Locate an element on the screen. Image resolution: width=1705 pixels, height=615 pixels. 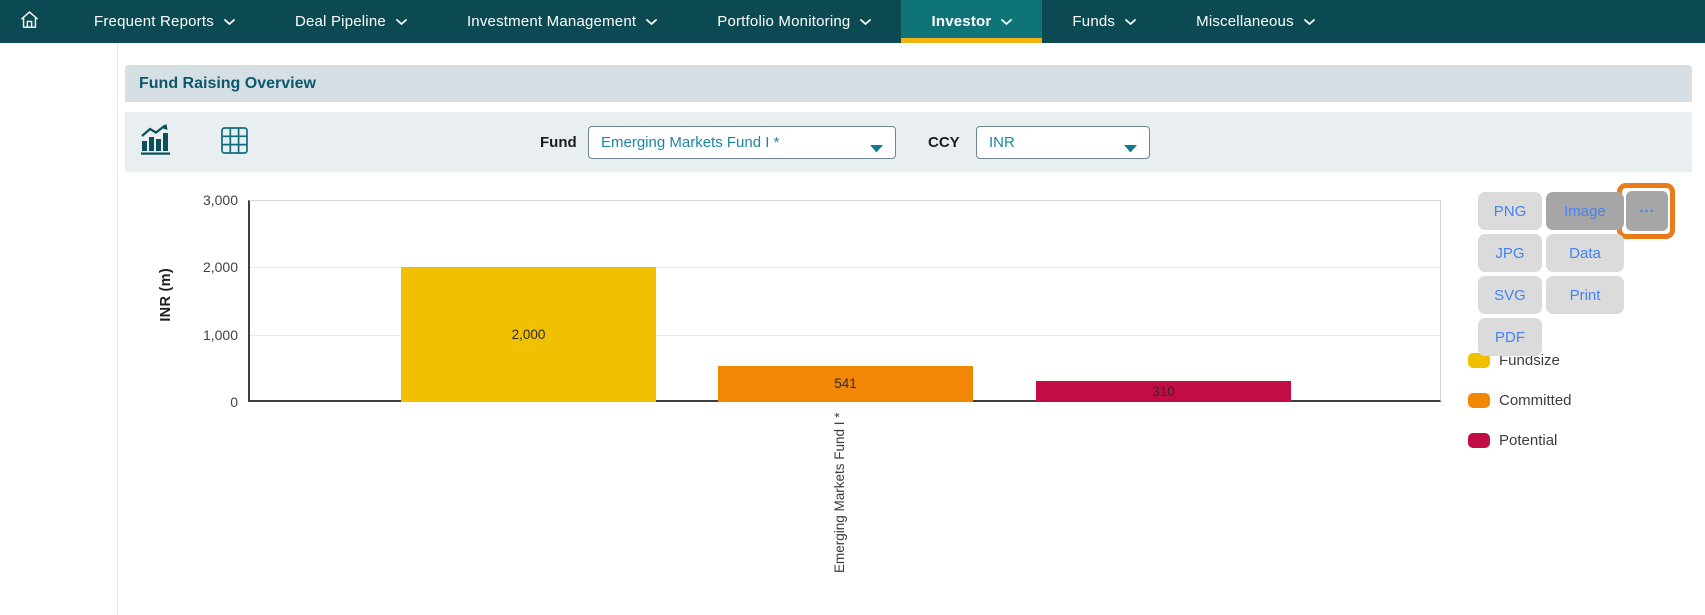
nav-item-miscellaneous: Miscellaneous is located at coordinates (1255, 21).